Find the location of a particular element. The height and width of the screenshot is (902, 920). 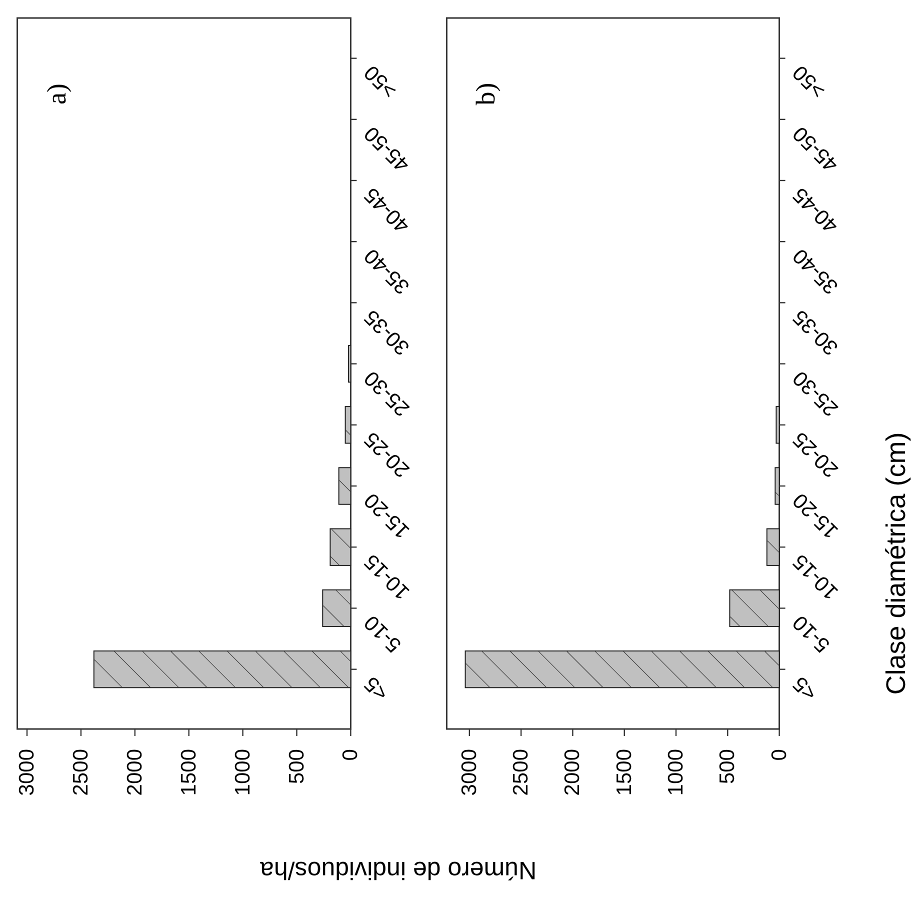

y-axis-title: Clase diamétrica (cm) is located at coordinates (896, 563).